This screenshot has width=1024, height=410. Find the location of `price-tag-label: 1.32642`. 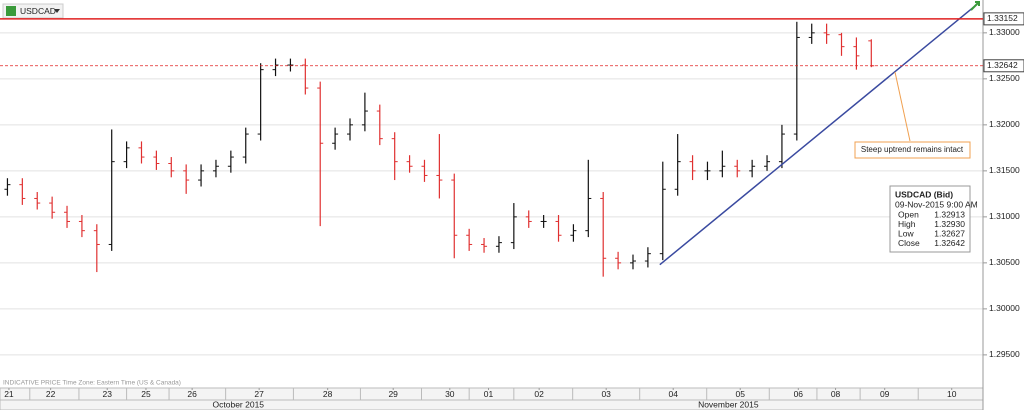

price-tag-label: 1.32642 is located at coordinates (1002, 65).